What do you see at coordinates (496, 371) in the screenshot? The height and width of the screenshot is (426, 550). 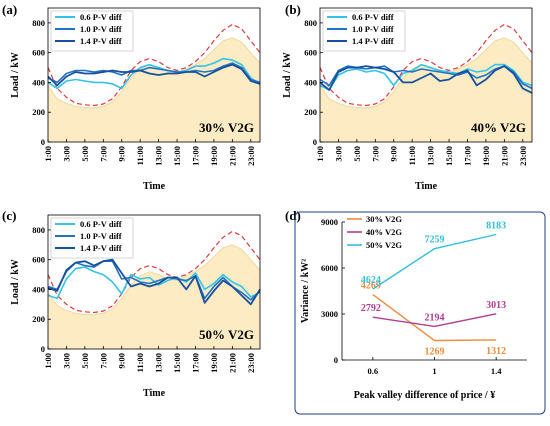 I see `x-tick-label: 1.4` at bounding box center [496, 371].